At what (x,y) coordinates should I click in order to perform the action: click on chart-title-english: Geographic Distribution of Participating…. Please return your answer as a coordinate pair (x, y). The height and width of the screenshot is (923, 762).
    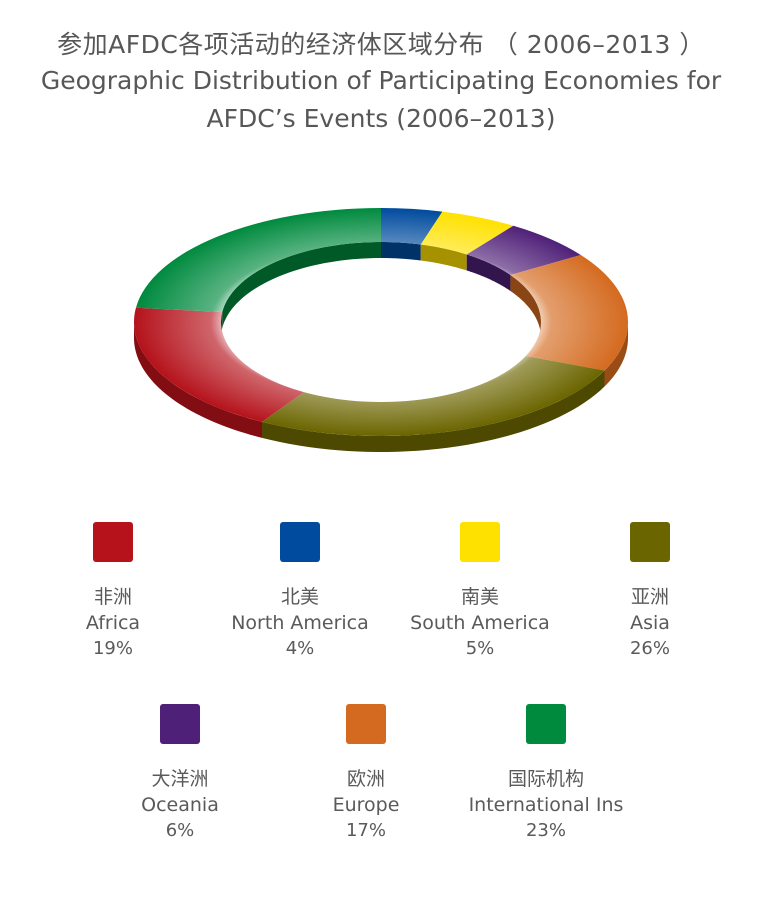
    Looking at the image, I should click on (381, 99).